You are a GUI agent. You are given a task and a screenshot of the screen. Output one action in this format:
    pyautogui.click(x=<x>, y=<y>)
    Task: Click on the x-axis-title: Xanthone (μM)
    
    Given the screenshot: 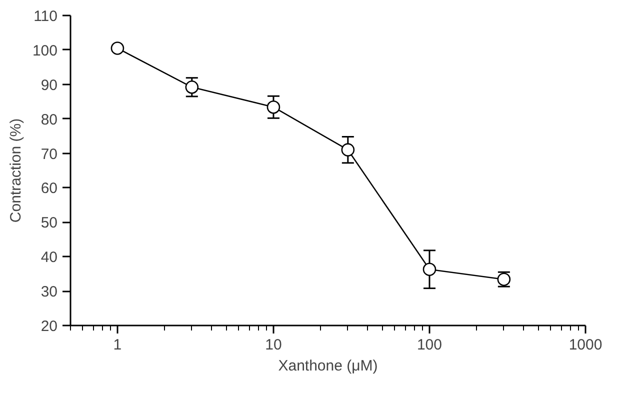 What is the action you would take?
    pyautogui.click(x=328, y=366)
    